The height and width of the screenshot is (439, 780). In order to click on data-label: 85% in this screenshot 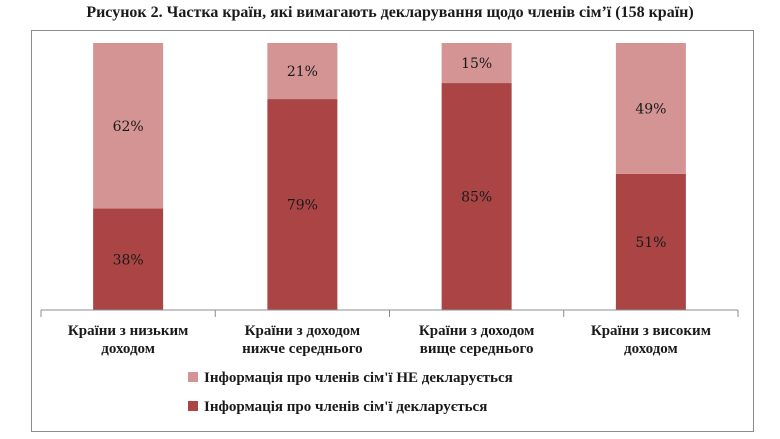, I will do `click(476, 198)`.